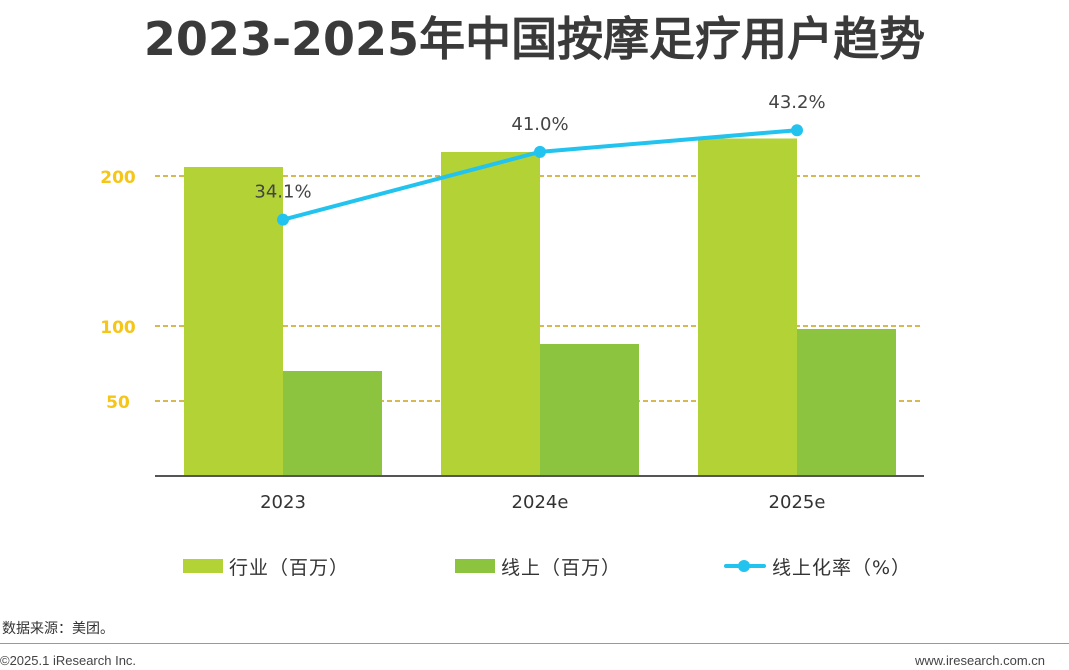 The height and width of the screenshot is (670, 1069). Describe the element at coordinates (490, 314) in the screenshot. I see `bar-industry-2024e` at that location.